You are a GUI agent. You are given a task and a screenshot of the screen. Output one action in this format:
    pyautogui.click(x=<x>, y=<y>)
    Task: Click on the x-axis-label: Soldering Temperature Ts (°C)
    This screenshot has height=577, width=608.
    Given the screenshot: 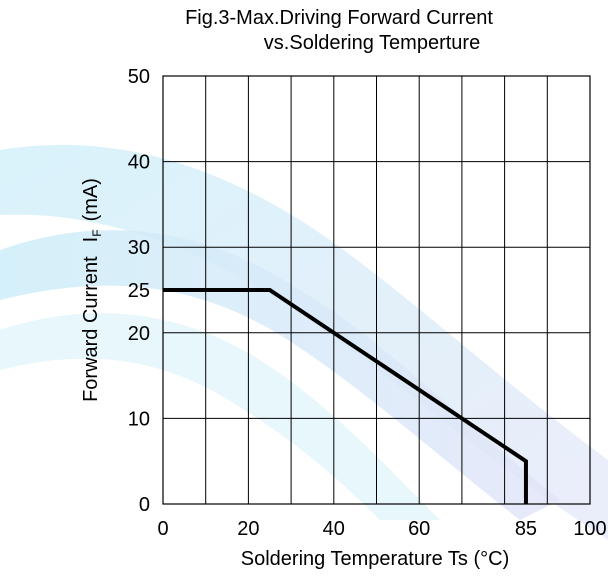 What is the action you would take?
    pyautogui.click(x=375, y=559)
    